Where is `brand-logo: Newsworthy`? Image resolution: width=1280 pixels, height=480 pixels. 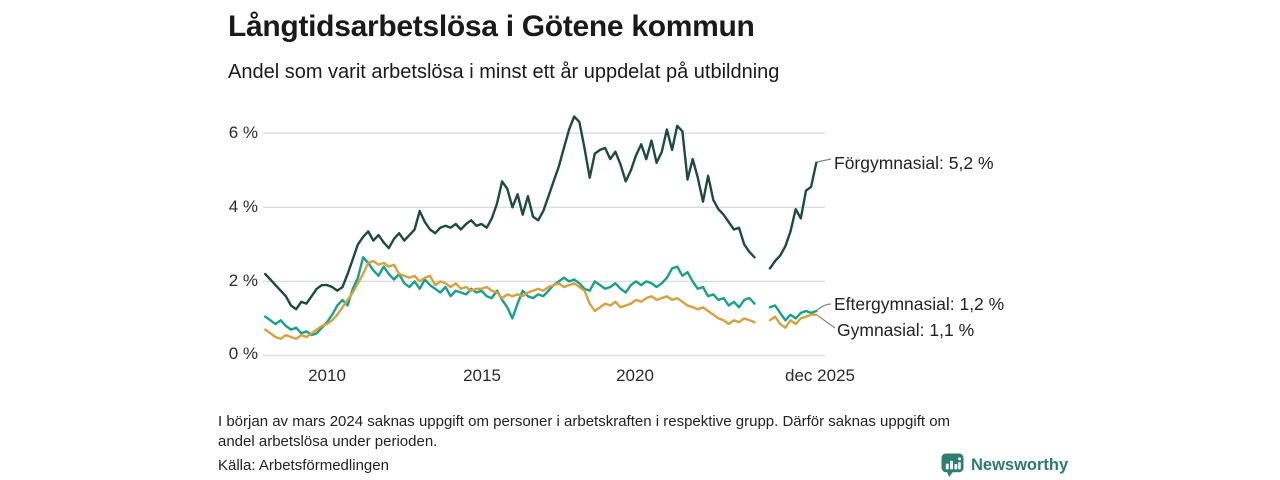
brand-logo: Newsworthy is located at coordinates (1004, 465).